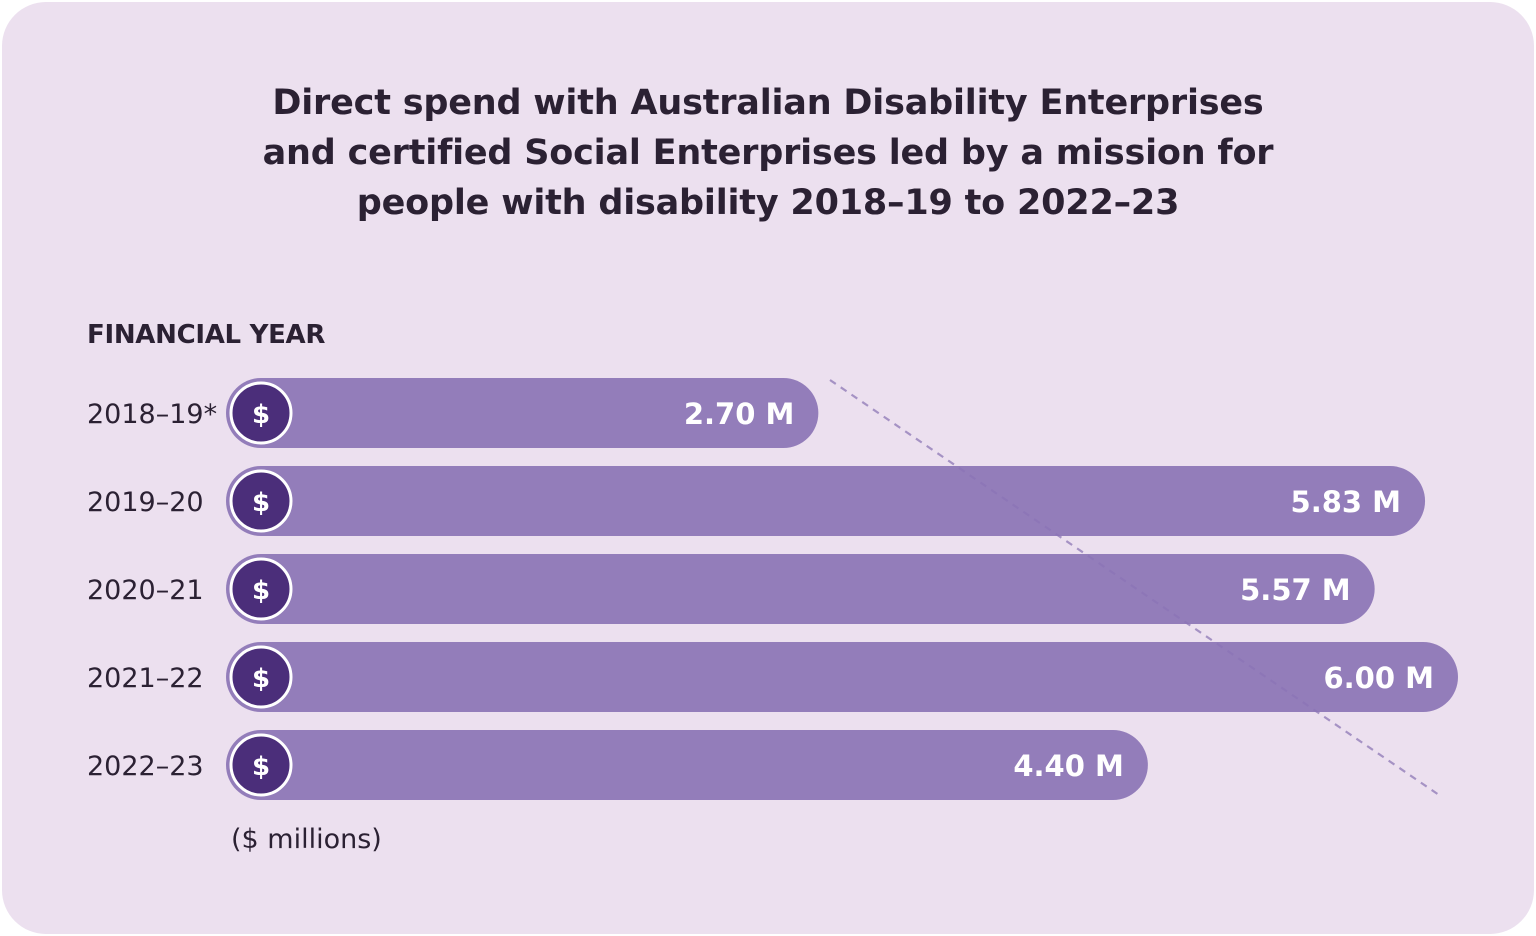 The height and width of the screenshot is (936, 1536). Describe the element at coordinates (145, 590) in the screenshot. I see `category-label: 2020–21` at that location.